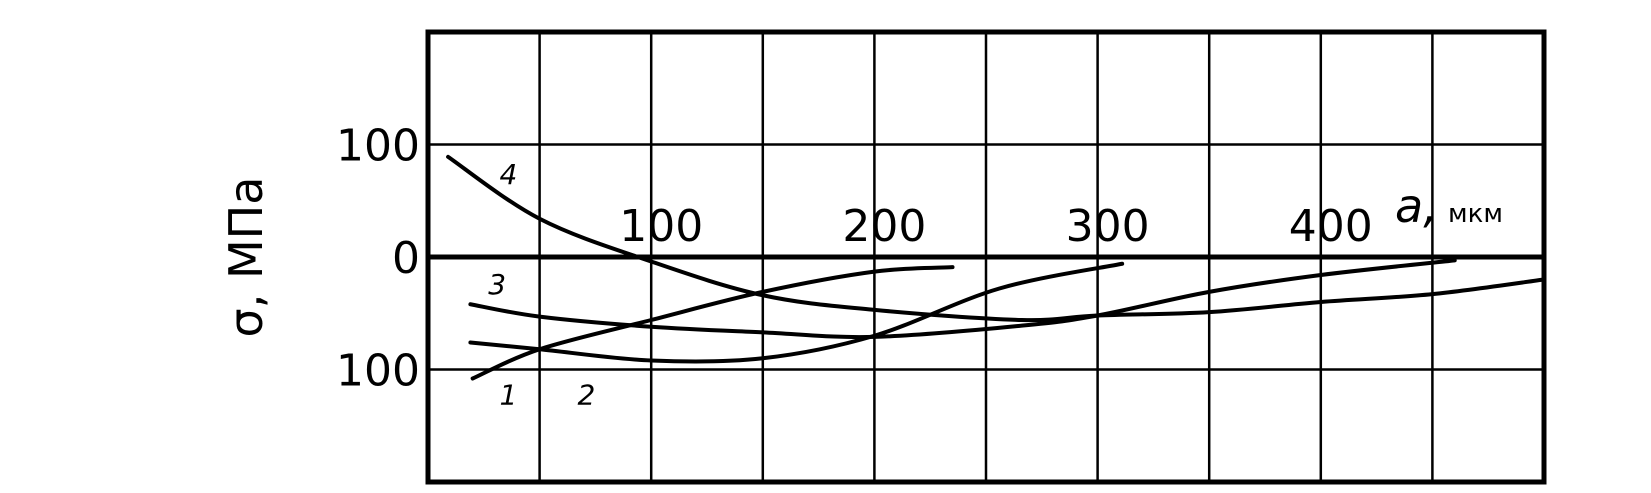 The image size is (1651, 493). Describe the element at coordinates (1416, 206) in the screenshot. I see `x-axis-symbol: a,` at that location.